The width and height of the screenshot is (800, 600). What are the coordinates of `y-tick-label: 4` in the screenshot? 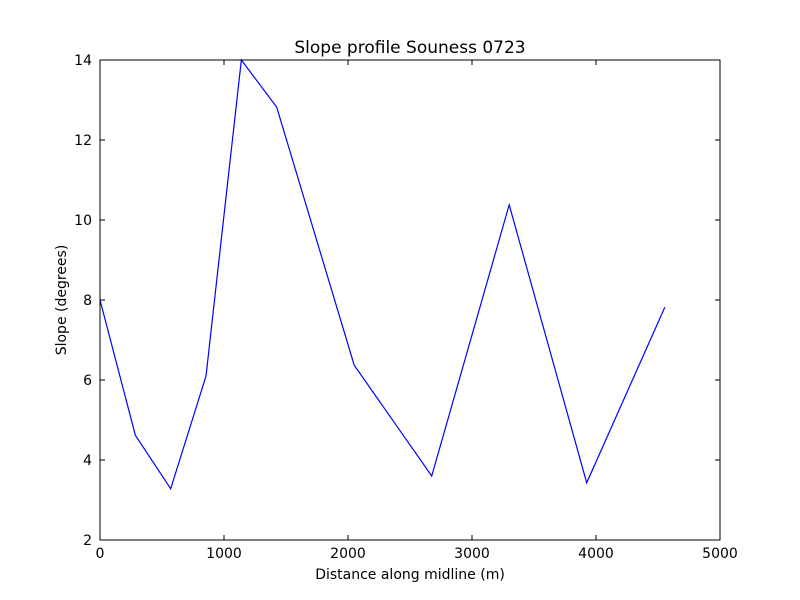 It's located at (87, 461).